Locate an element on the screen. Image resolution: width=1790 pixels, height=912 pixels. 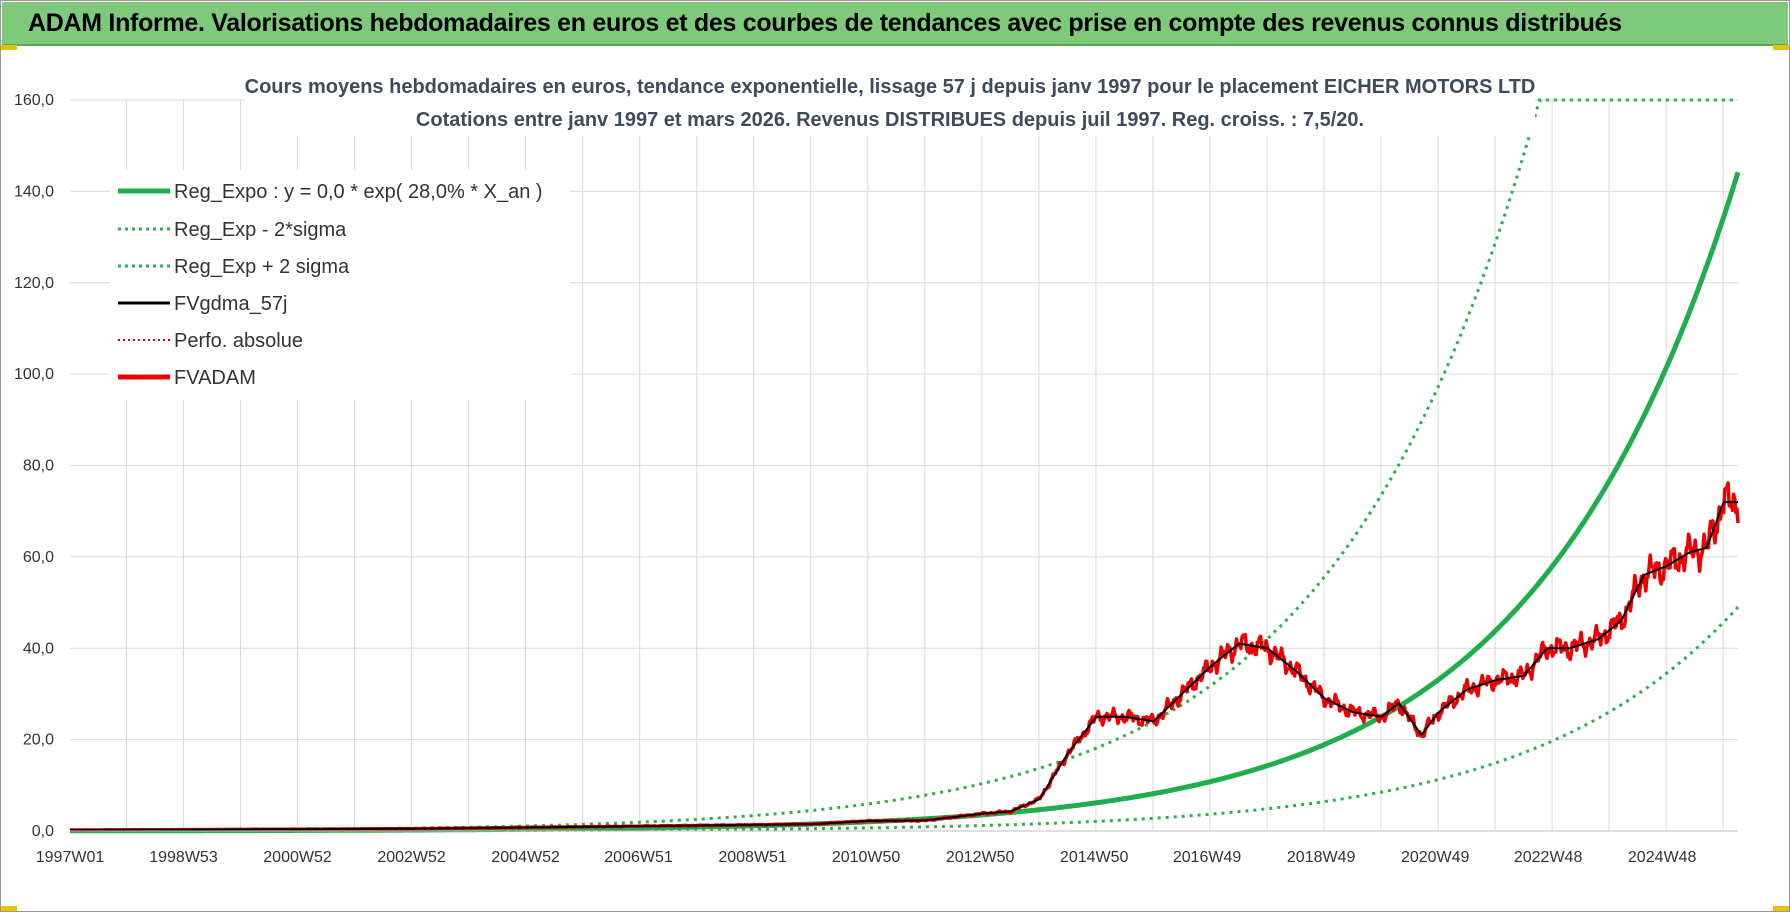
legend-label-reg-minus: Reg_Exp - 2*sigma is located at coordinates (260, 230).